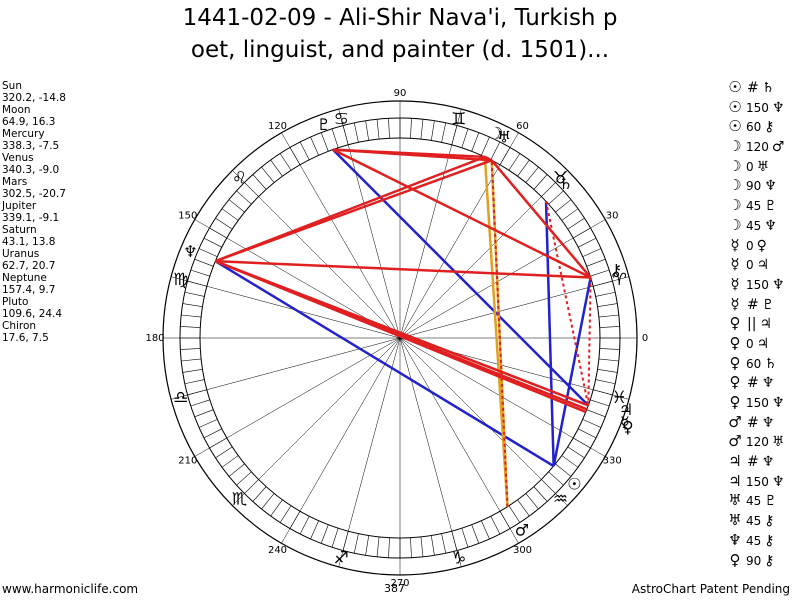 Image resolution: width=800 pixels, height=600 pixels. What do you see at coordinates (239, 178) in the screenshot?
I see `zodiac-sign-glyph: ♌` at bounding box center [239, 178].